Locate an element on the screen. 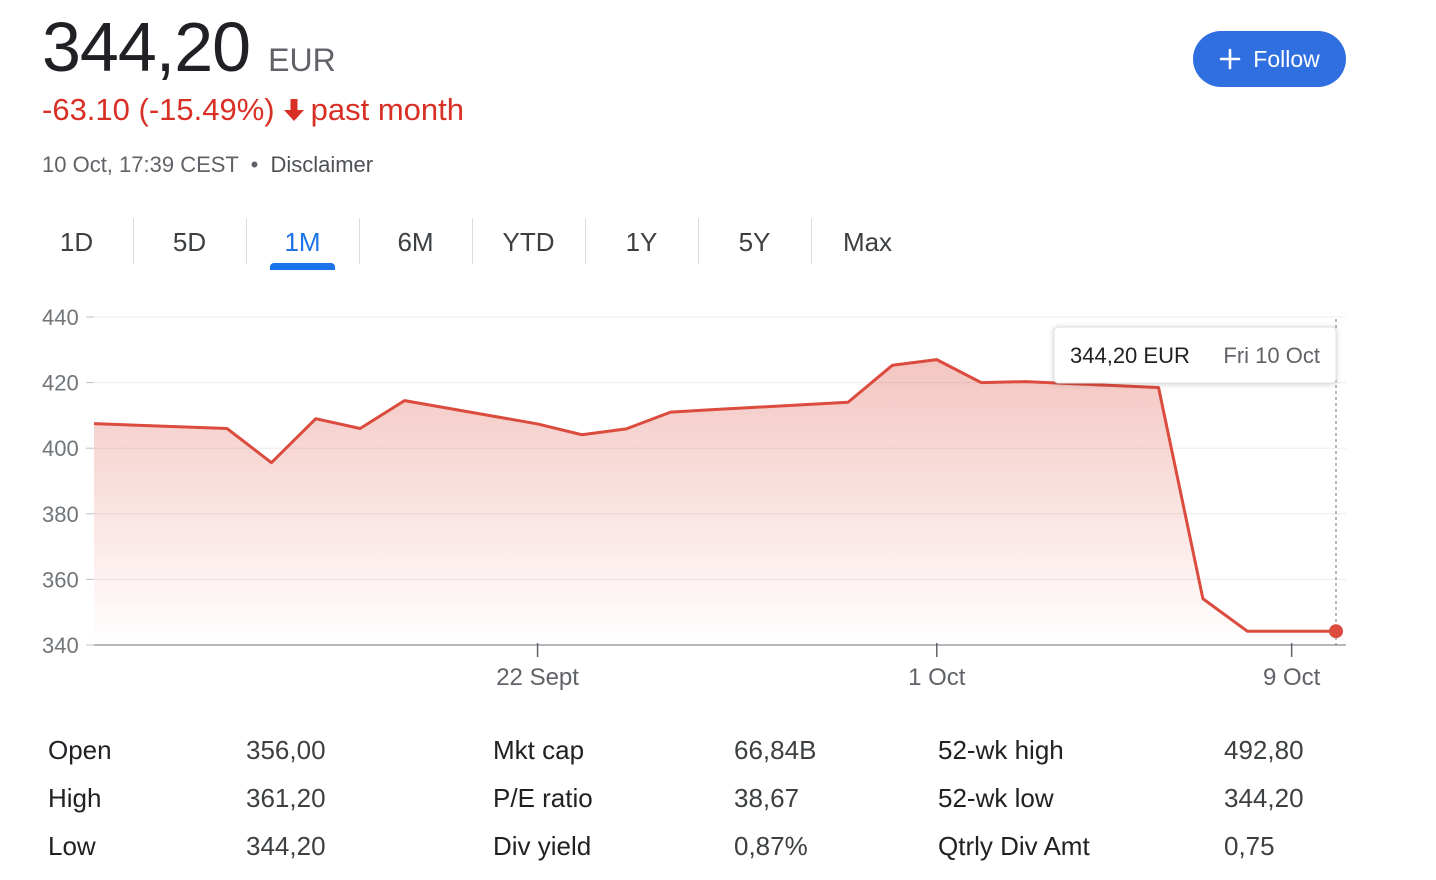 This screenshot has width=1436, height=880. price-header: 344,20 EUR is located at coordinates (189, 47).